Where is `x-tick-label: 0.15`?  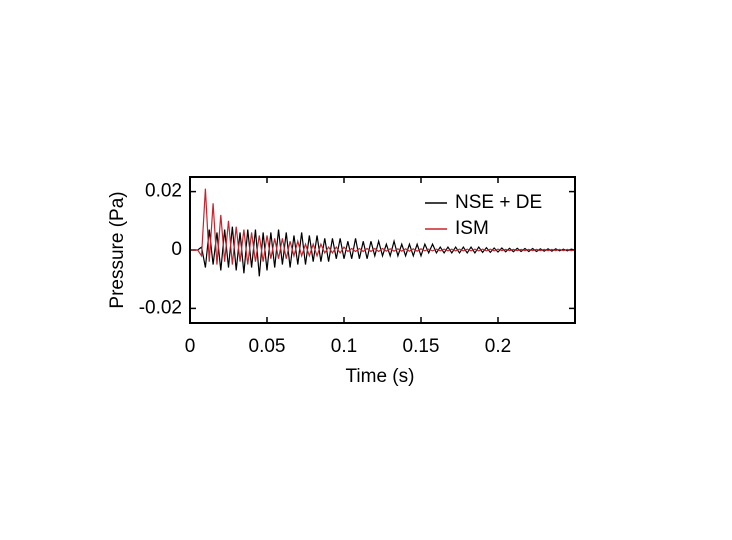
x-tick-label: 0.15 is located at coordinates (421, 346).